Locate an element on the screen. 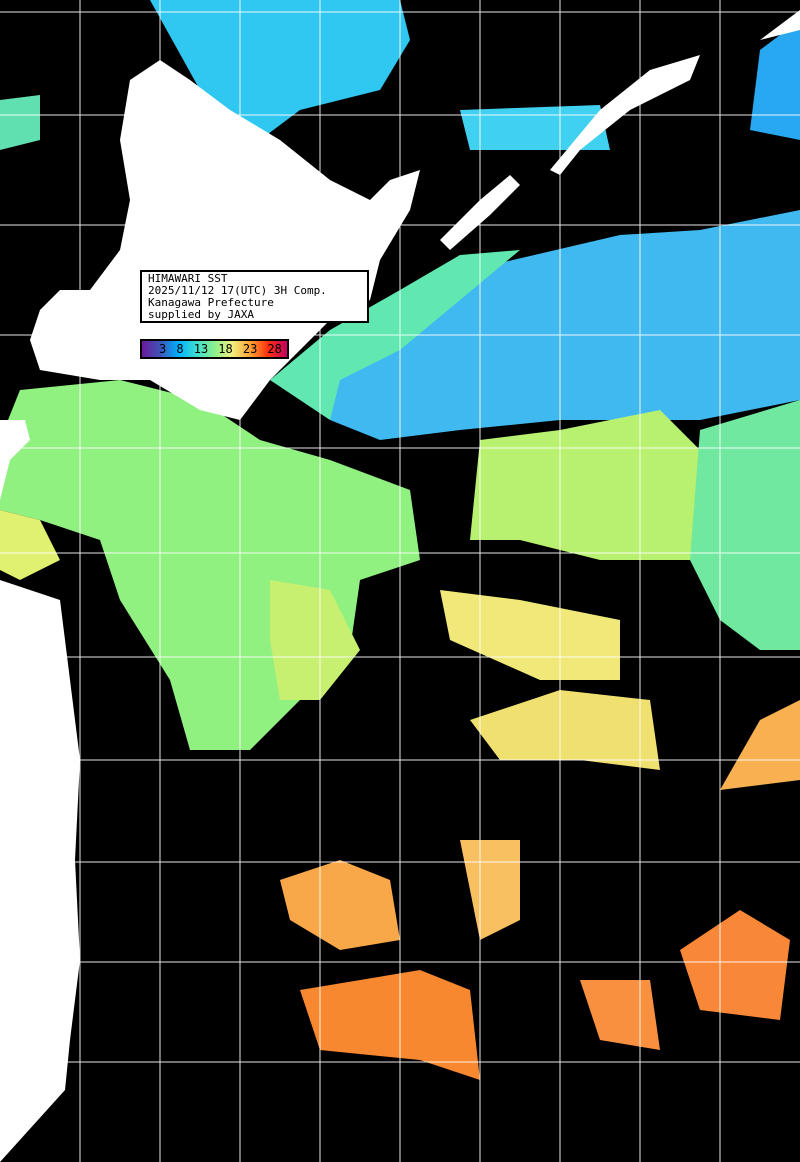  sst-orange-east is located at coordinates (760, 745).